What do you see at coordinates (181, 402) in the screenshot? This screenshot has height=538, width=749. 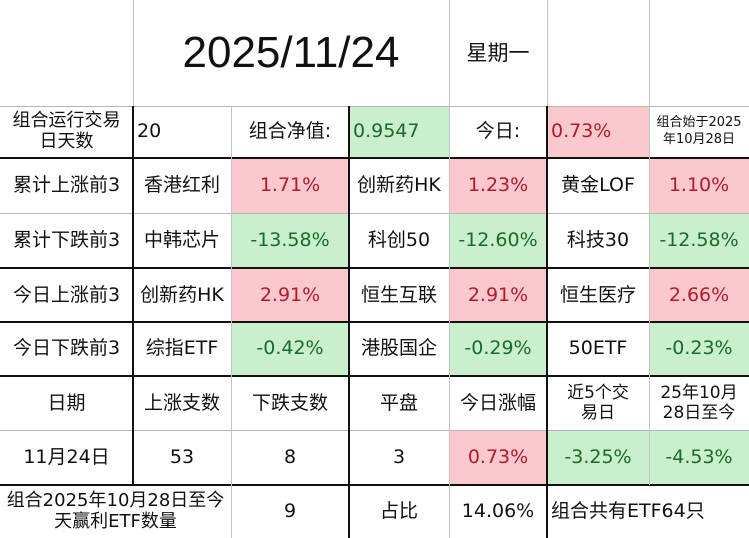 I see `stats-header: 上涨支数` at bounding box center [181, 402].